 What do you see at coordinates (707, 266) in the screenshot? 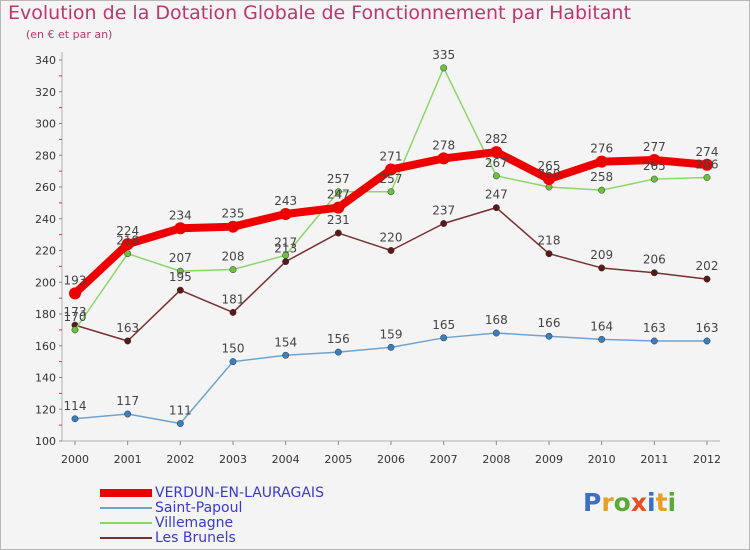
I see `data-label: 202` at bounding box center [707, 266].